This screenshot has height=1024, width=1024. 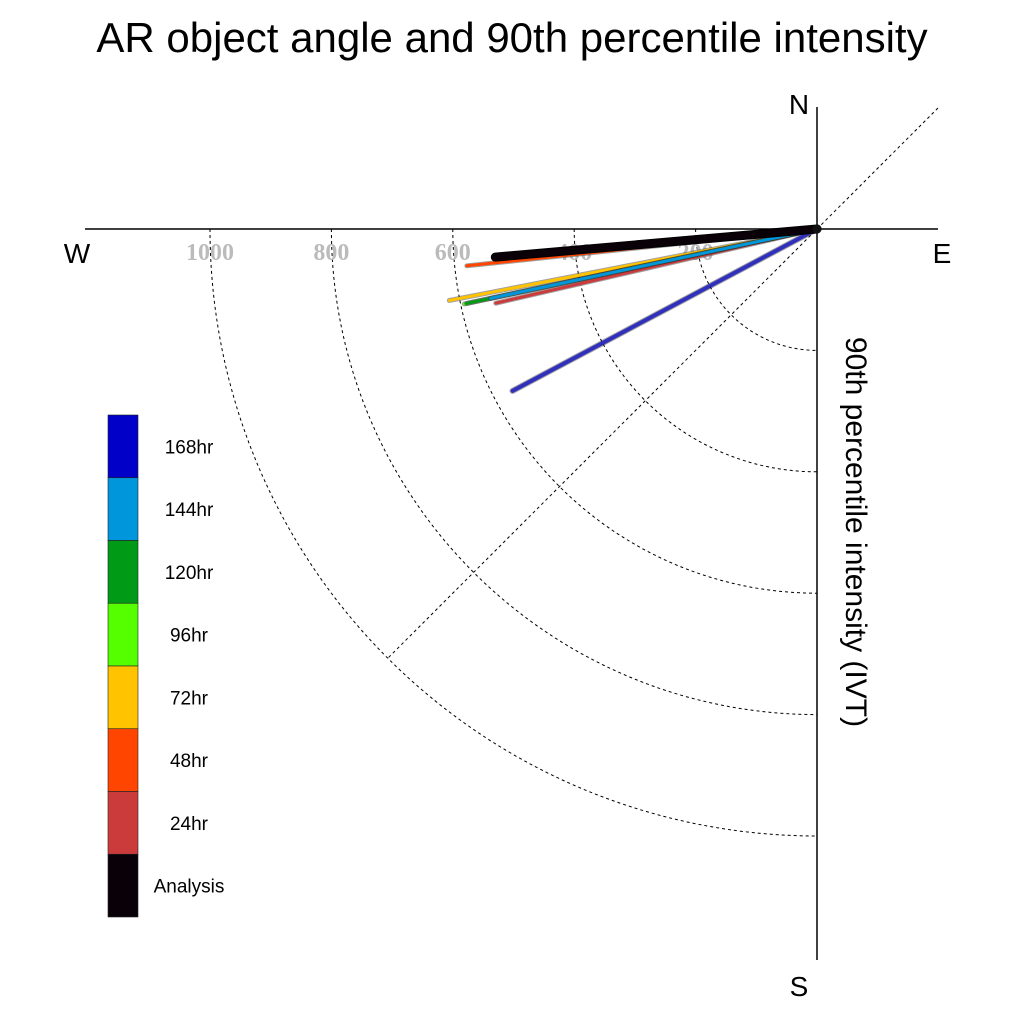 What do you see at coordinates (123, 572) in the screenshot?
I see `legend-swatch-120hr` at bounding box center [123, 572].